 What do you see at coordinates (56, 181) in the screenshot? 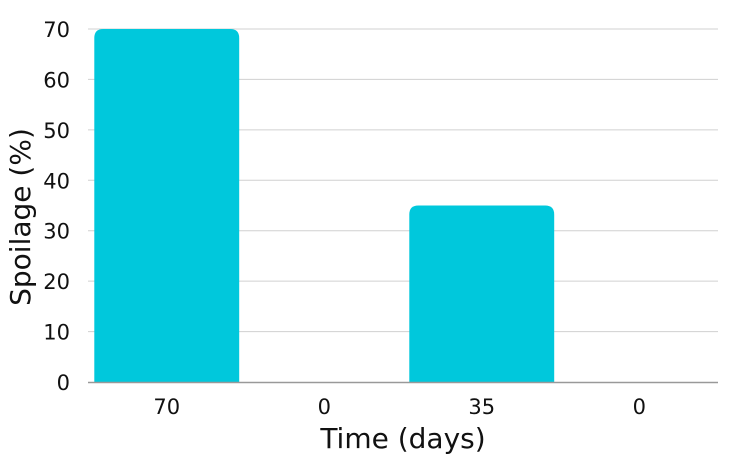
I see `y-tick-label: 40` at bounding box center [56, 181].